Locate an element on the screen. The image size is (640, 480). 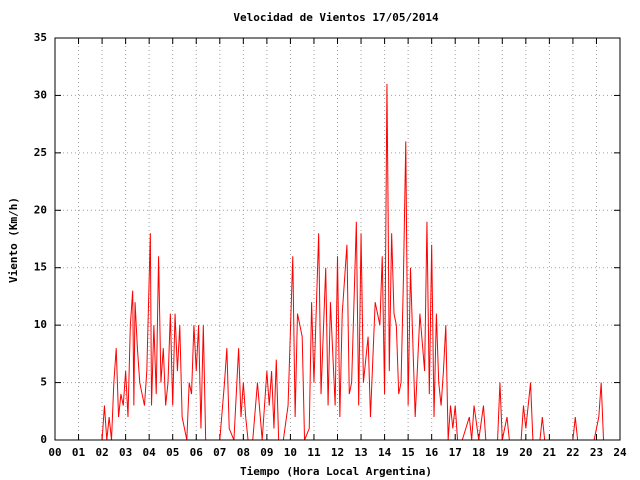
x-tick-label: 19 is located at coordinates (502, 452).